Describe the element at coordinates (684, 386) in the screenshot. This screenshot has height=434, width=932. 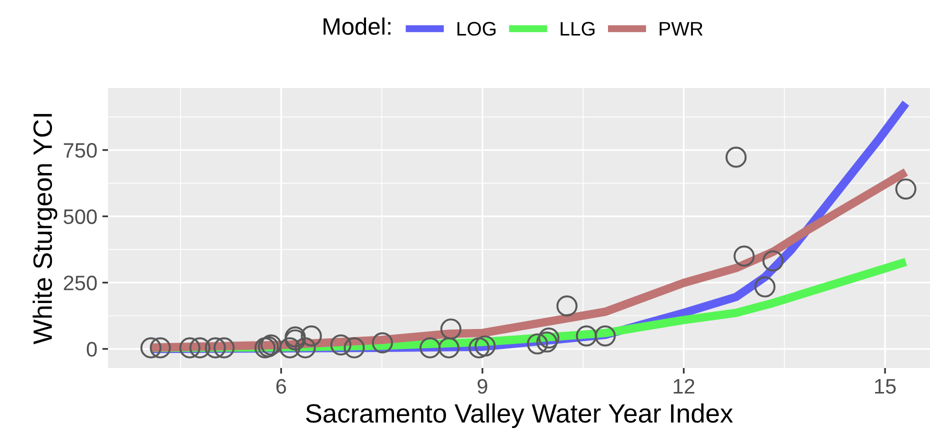
I see `x-tick-label: 12` at that location.